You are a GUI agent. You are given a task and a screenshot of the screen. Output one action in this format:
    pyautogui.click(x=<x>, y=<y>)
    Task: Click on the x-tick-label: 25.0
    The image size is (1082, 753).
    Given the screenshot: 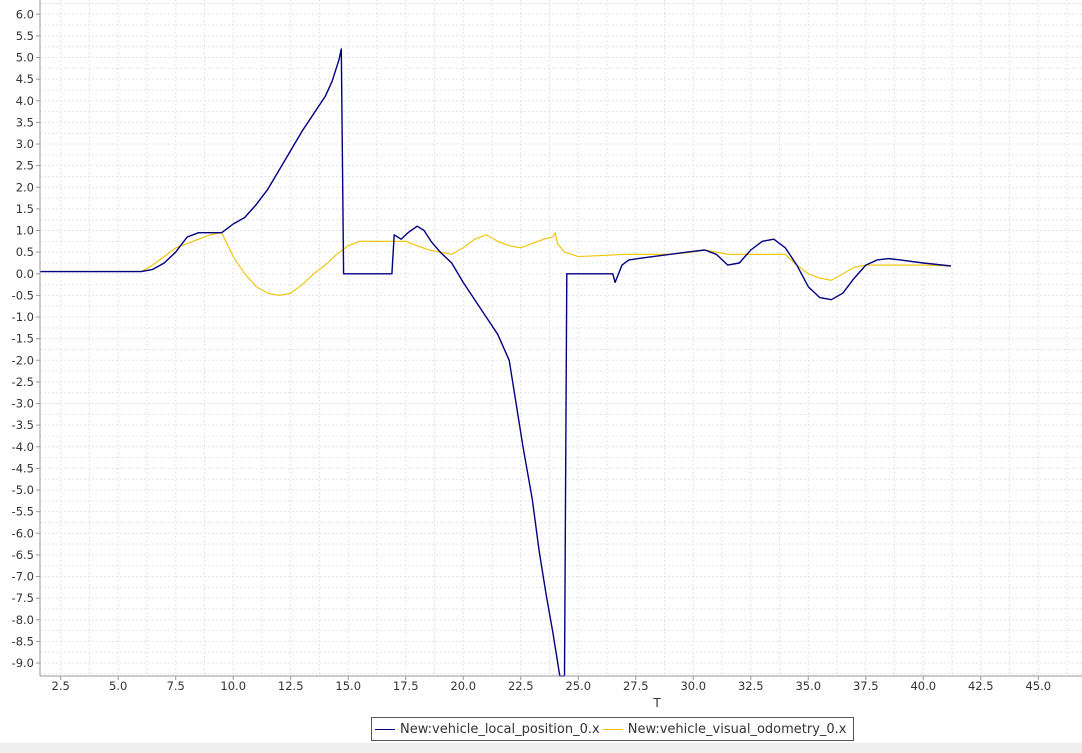 What is the action you would take?
    pyautogui.click(x=578, y=686)
    